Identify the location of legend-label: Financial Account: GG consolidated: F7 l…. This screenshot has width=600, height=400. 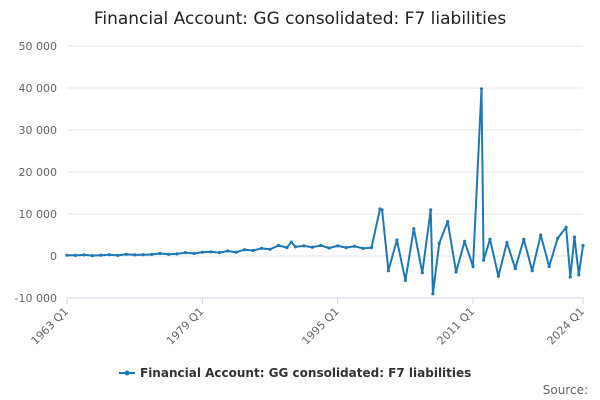
(305, 373).